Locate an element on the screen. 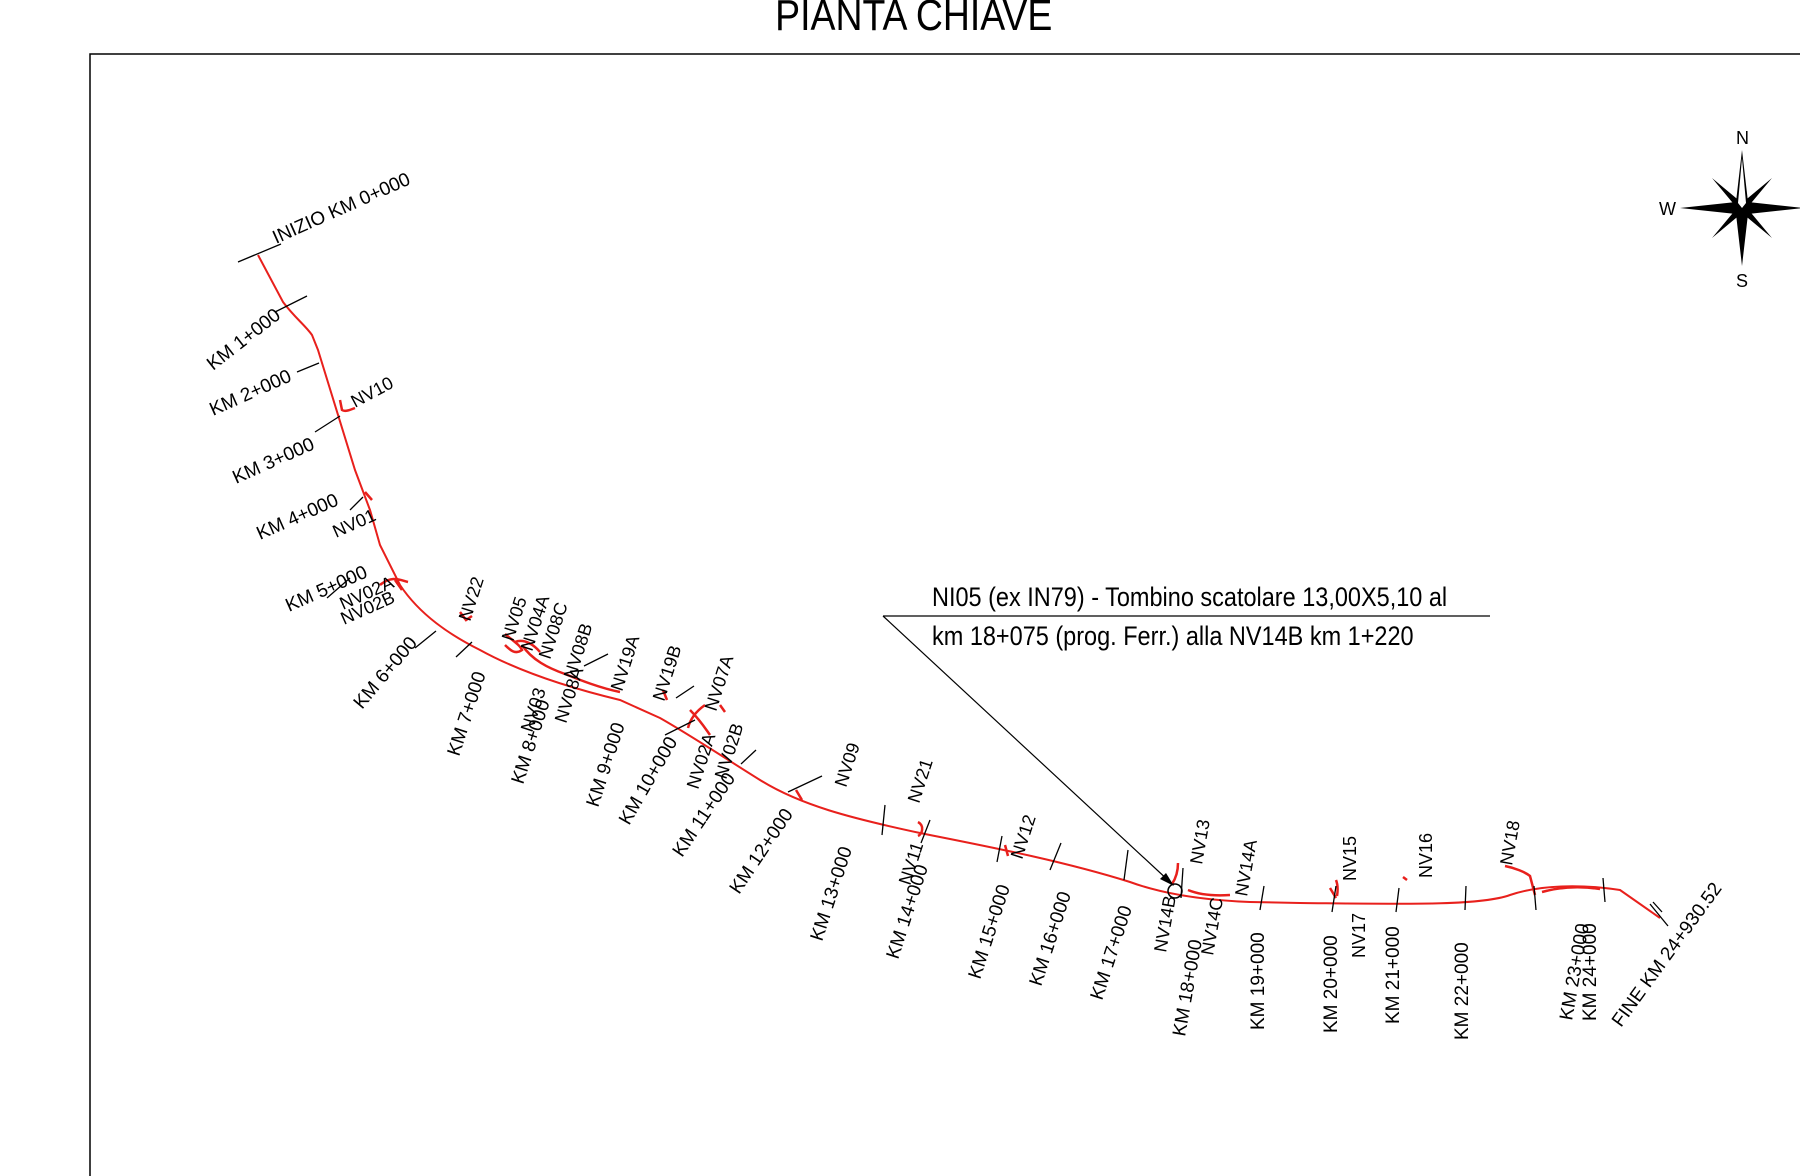  compass-n: N is located at coordinates (1742, 138).